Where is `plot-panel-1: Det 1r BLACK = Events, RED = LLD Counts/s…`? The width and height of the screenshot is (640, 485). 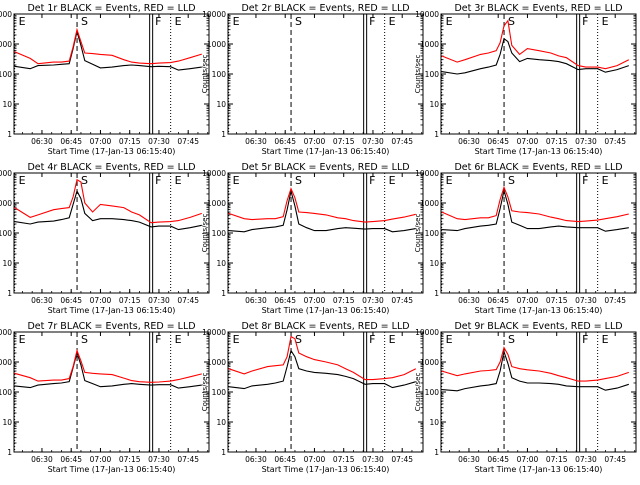
plot-panel-1: Det 1r BLACK = Events, RED = LLD Counts/s… is located at coordinates (105, 79).